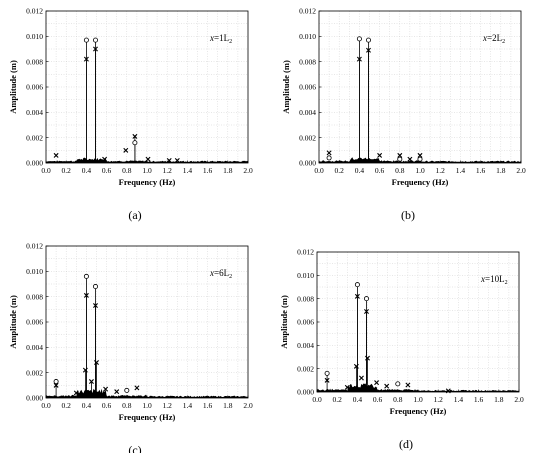 This screenshot has height=453, width=550. I want to click on panel-label: (c), so click(134, 448).